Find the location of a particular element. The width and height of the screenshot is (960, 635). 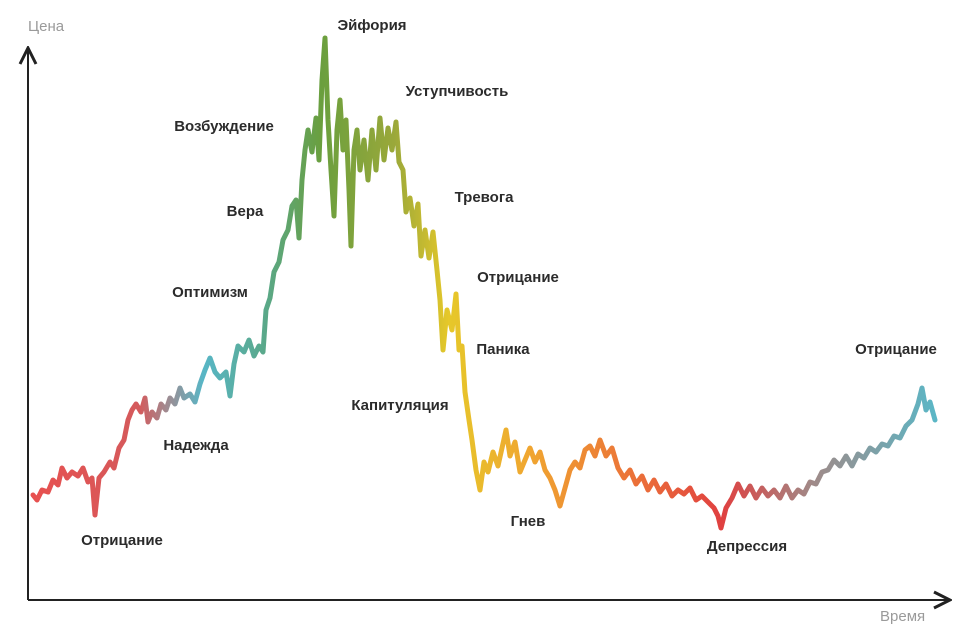

stage-label: Эйфория is located at coordinates (371, 25).